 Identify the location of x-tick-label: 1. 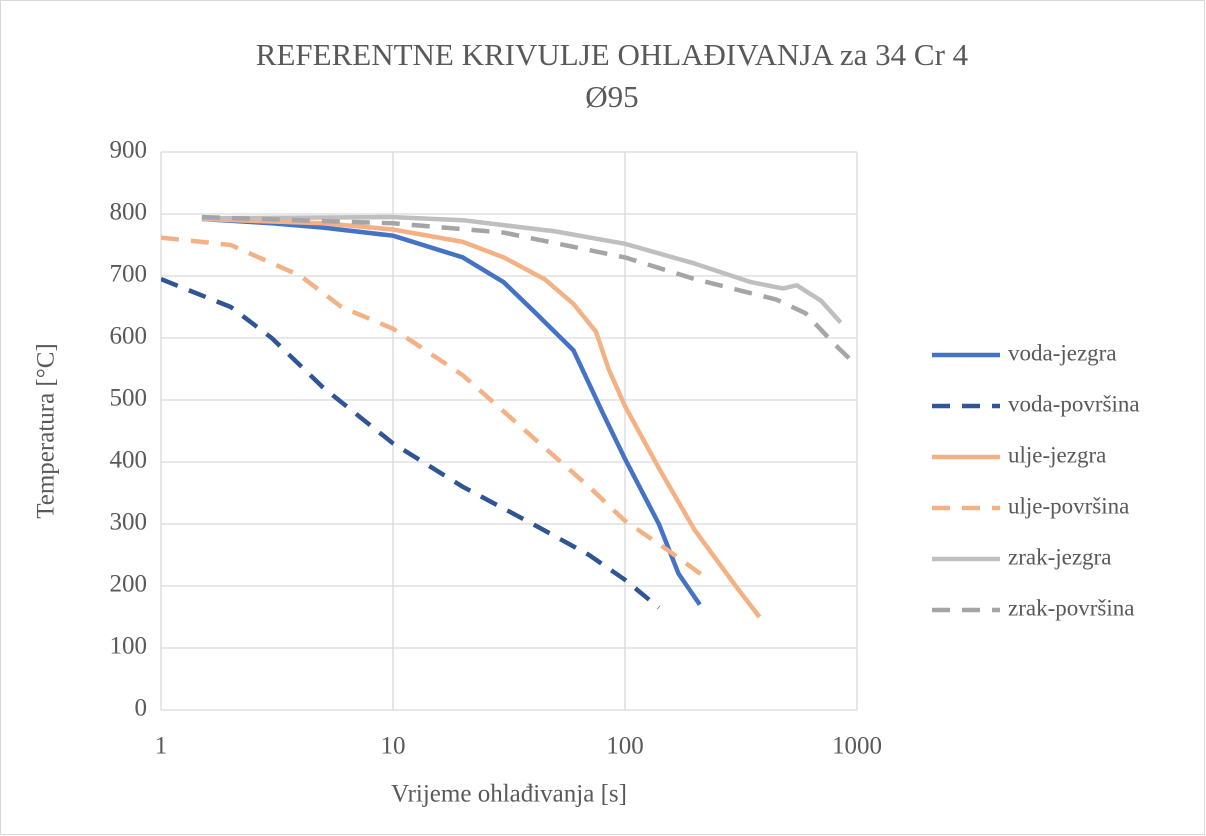
(161, 746).